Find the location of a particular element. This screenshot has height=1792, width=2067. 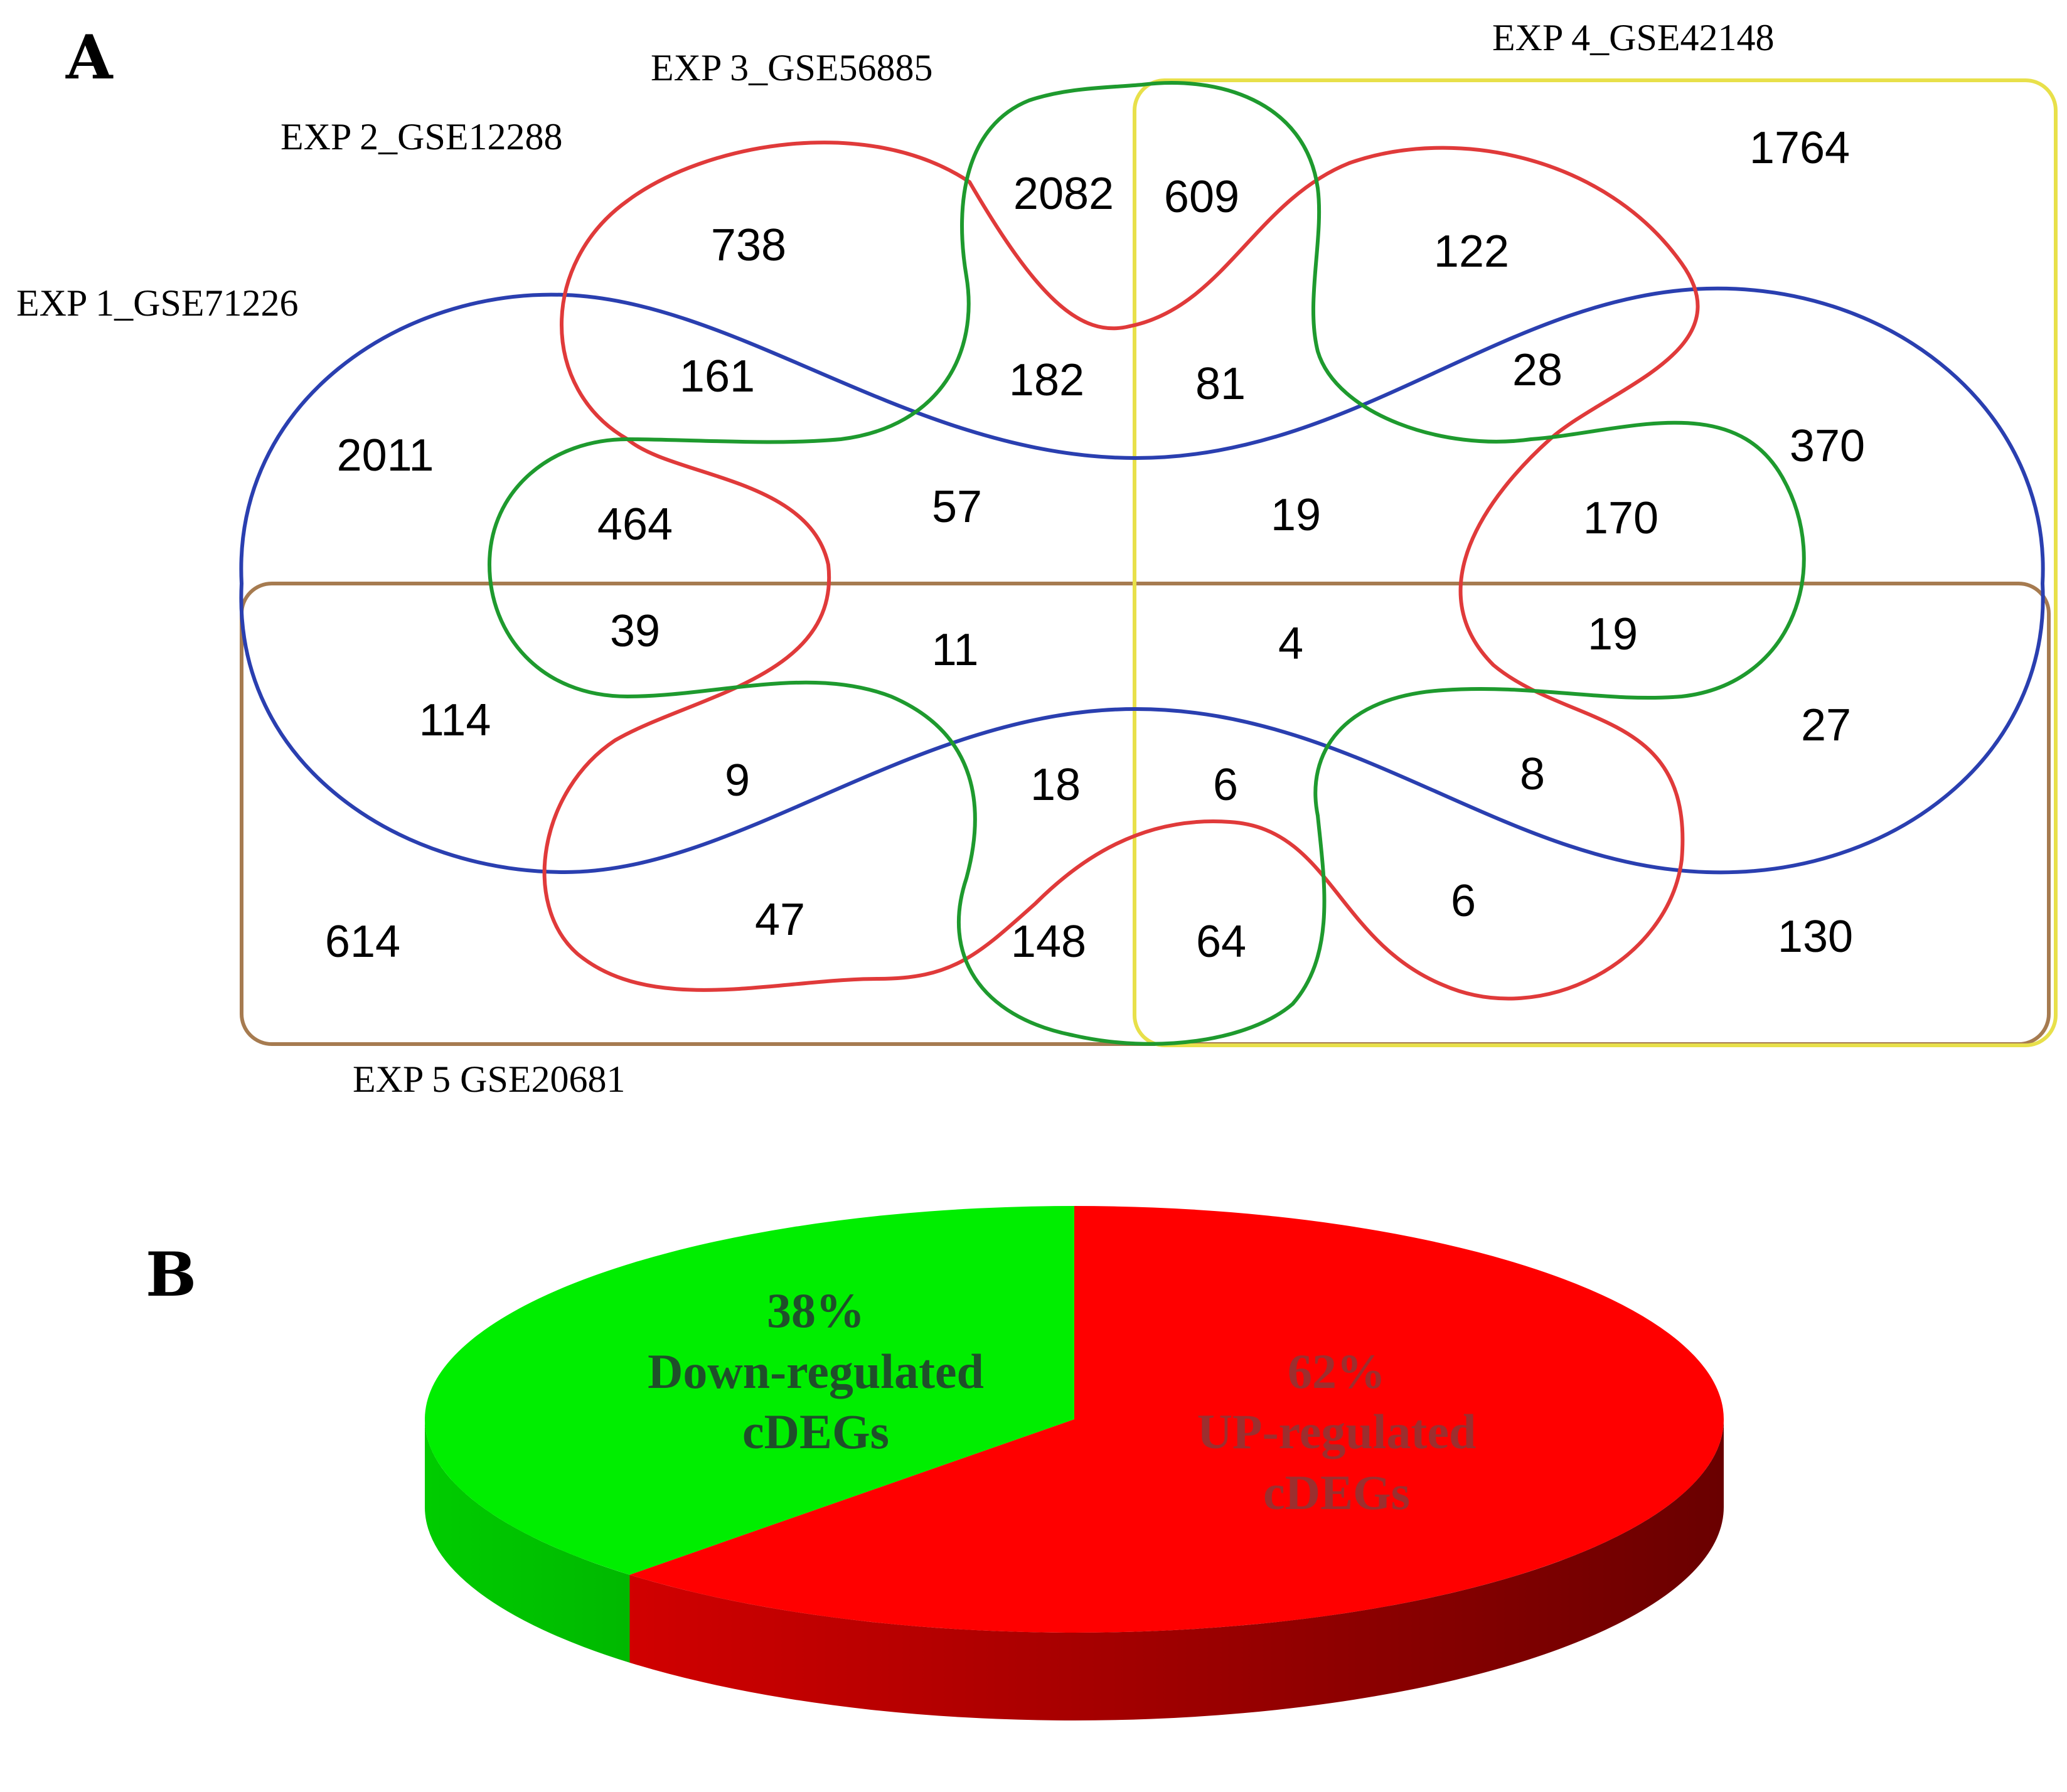

venn-count: 47 is located at coordinates (780, 920).